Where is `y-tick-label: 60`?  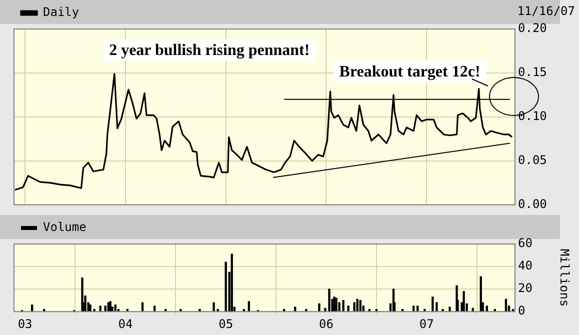
y-tick-label: 60 is located at coordinates (525, 243).